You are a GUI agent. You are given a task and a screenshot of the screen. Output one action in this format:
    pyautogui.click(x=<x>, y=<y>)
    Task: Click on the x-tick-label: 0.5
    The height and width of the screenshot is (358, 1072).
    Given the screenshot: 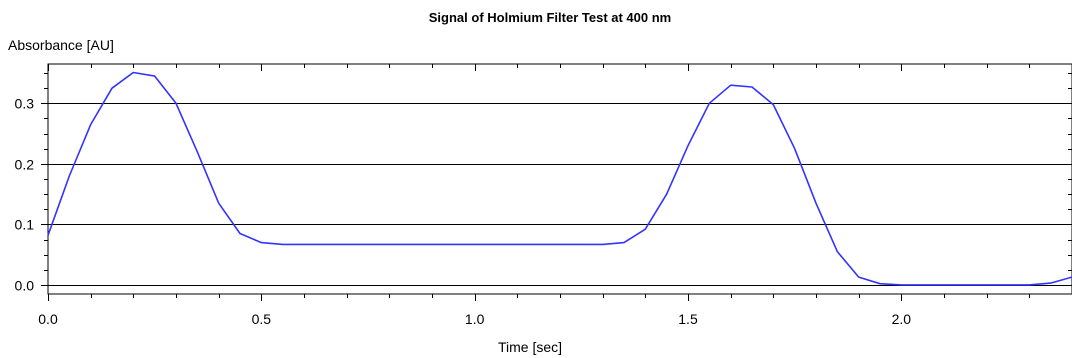 What is the action you would take?
    pyautogui.click(x=262, y=319)
    